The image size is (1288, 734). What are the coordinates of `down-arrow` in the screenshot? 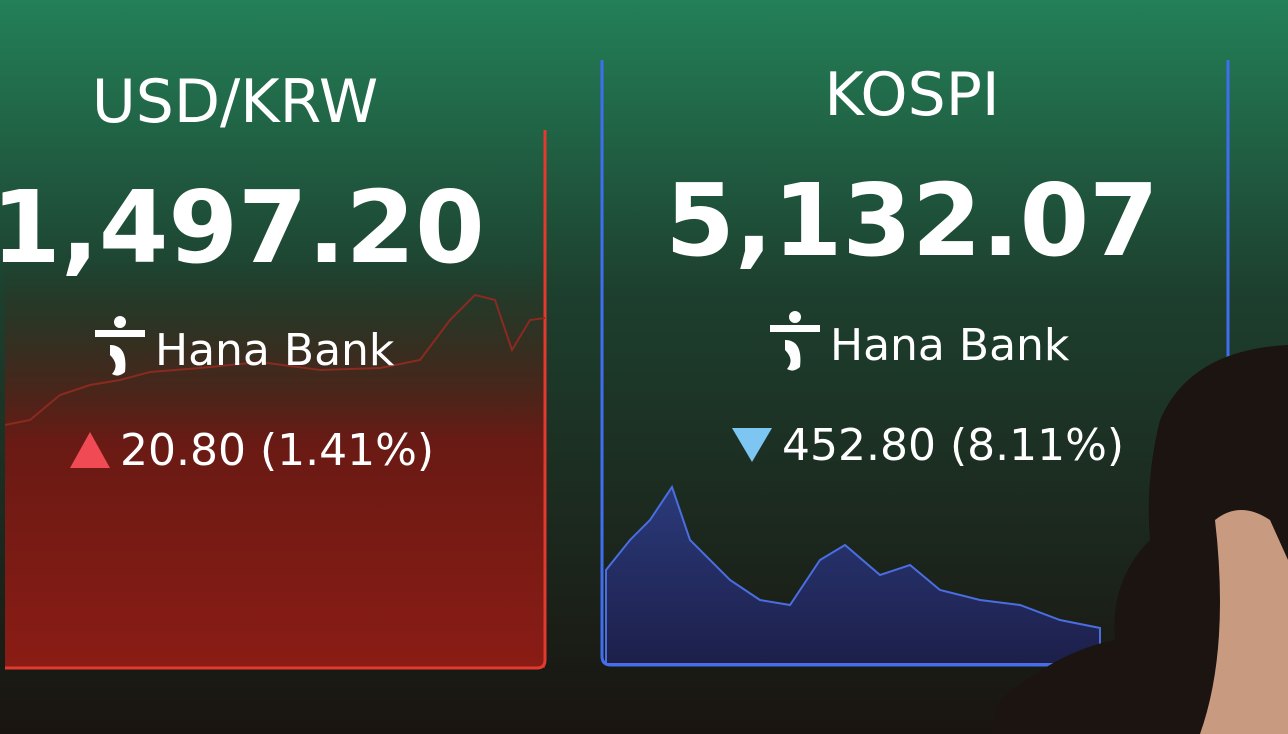 It's located at (752, 445).